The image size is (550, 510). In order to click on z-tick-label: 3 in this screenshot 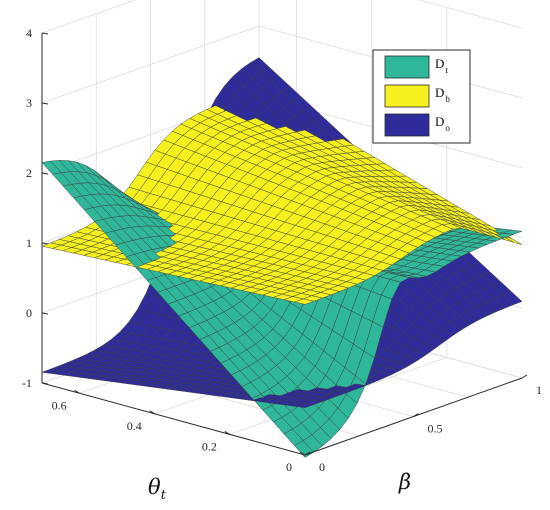, I will do `click(29, 103)`.